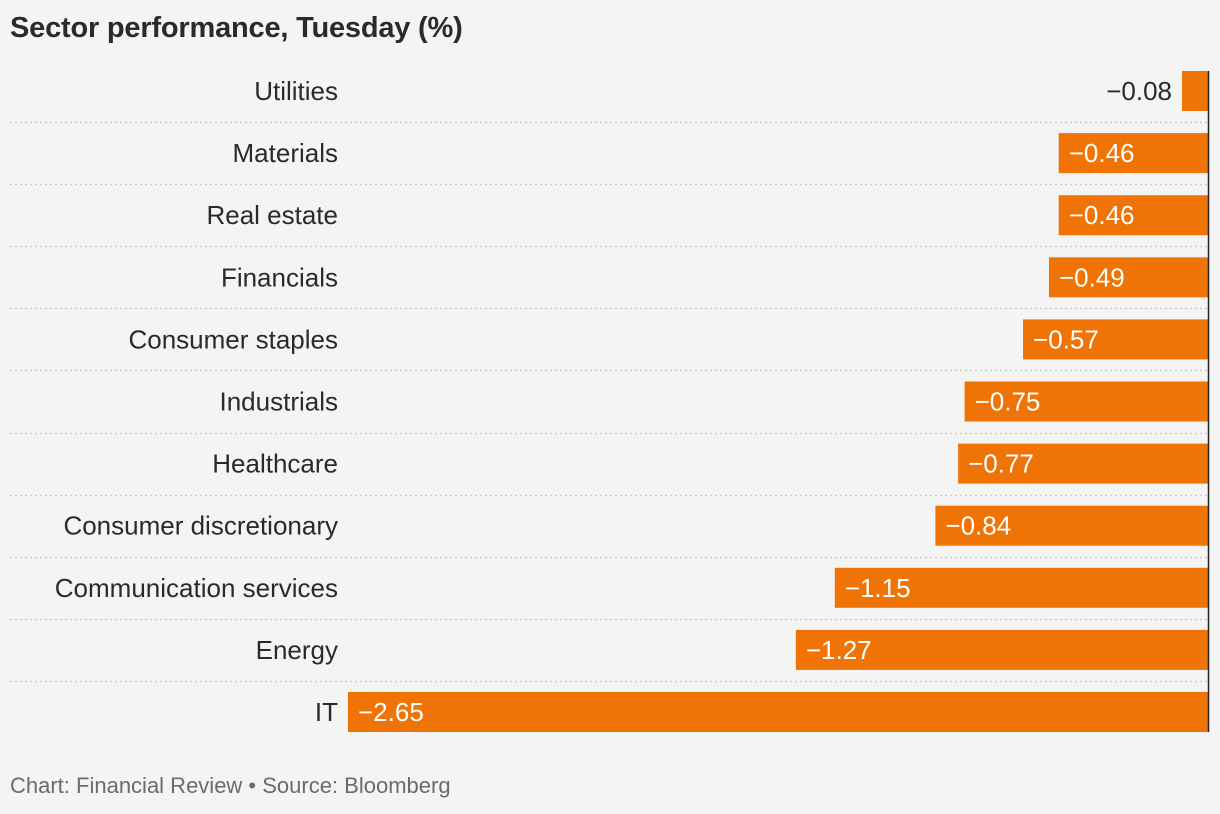  I want to click on category-label: Materials, so click(285, 153).